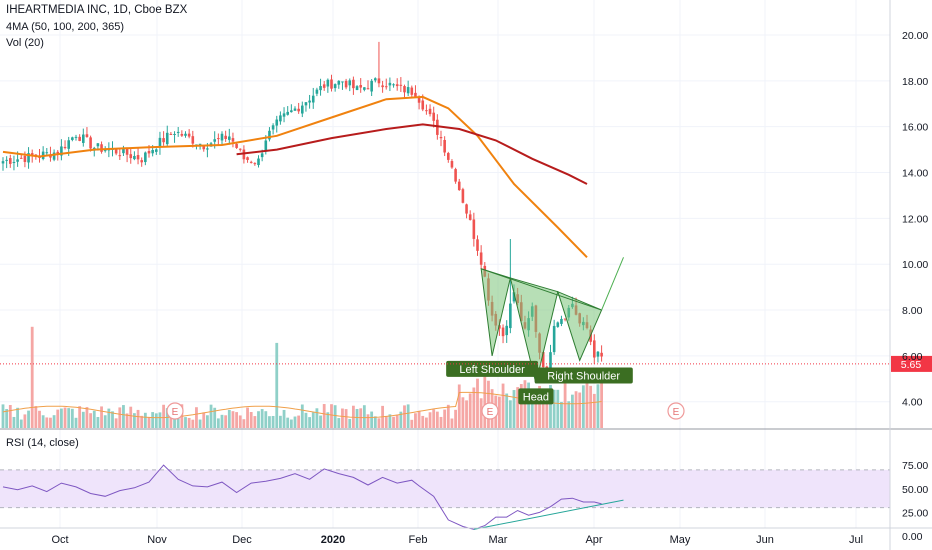 Image resolution: width=932 pixels, height=550 pixels. I want to click on rsi-tick-label: 0.00, so click(912, 537).